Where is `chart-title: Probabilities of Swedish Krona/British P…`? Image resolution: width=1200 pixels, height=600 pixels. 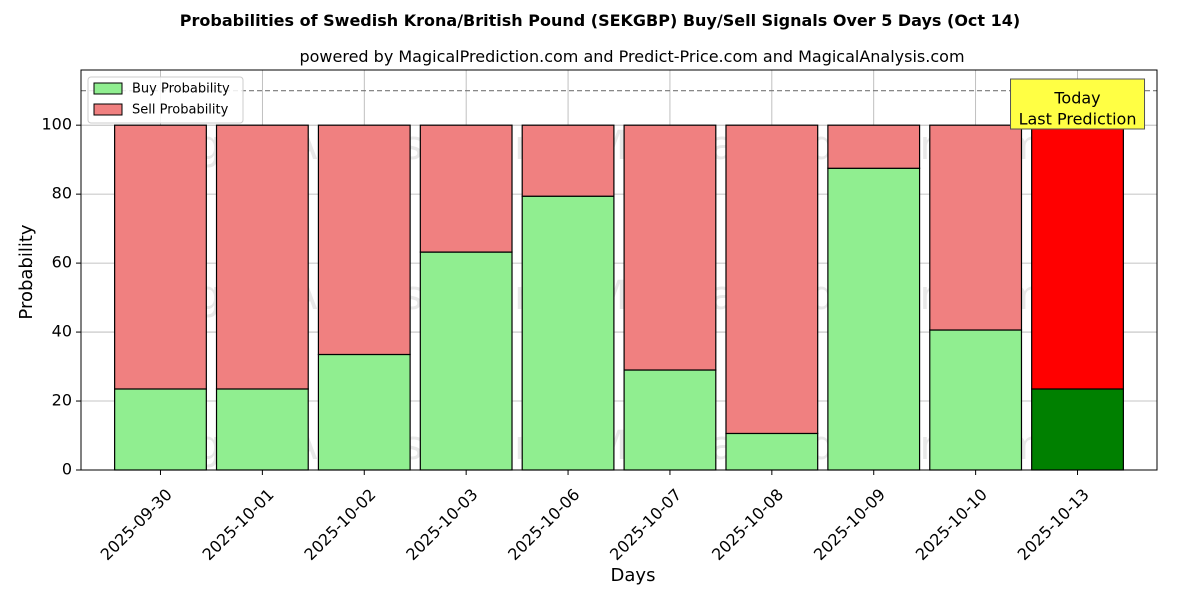 chart-title: Probabilities of Swedish Krona/British P… is located at coordinates (600, 20).